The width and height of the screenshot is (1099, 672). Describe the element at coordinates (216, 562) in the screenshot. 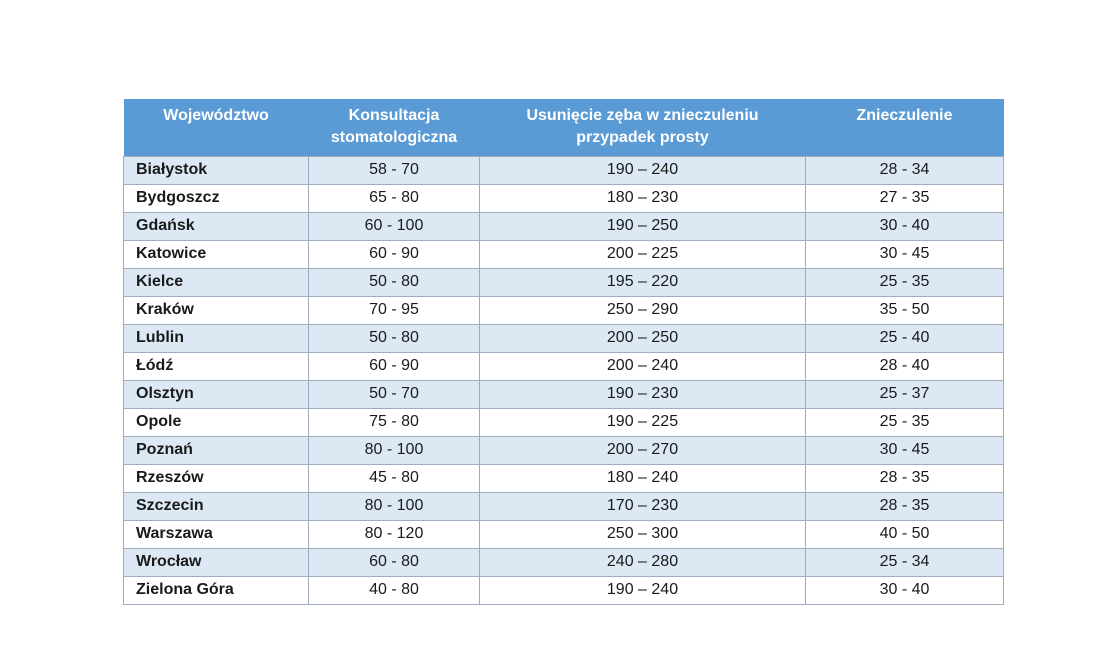

I see `cell-city: Wrocław` at that location.